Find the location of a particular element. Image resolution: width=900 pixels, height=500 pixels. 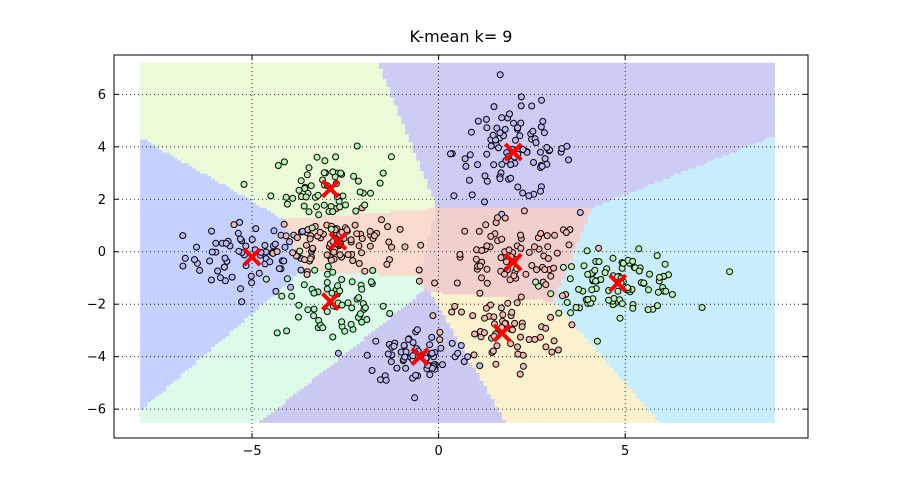

chart-title: K-mean k= 9 is located at coordinates (461, 36).